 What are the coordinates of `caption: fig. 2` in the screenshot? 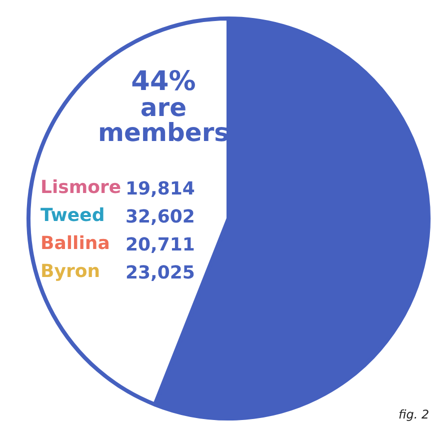 It's located at (414, 415).